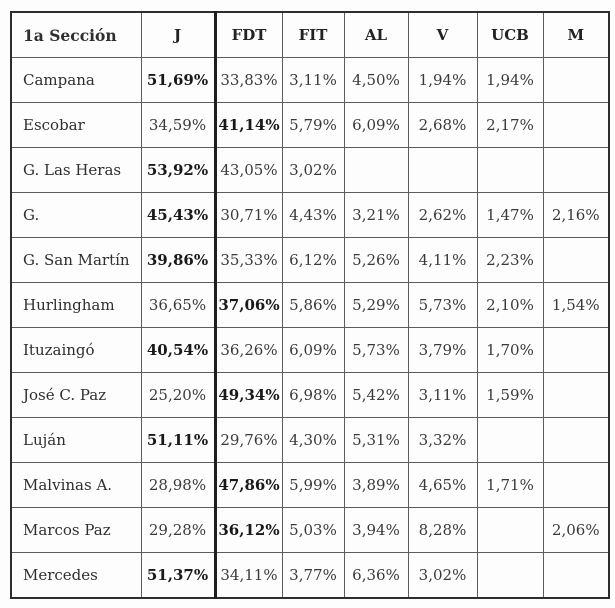 The width and height of the screenshot is (615, 608). What do you see at coordinates (510, 215) in the screenshot?
I see `table-cell: 1,47%` at bounding box center [510, 215].